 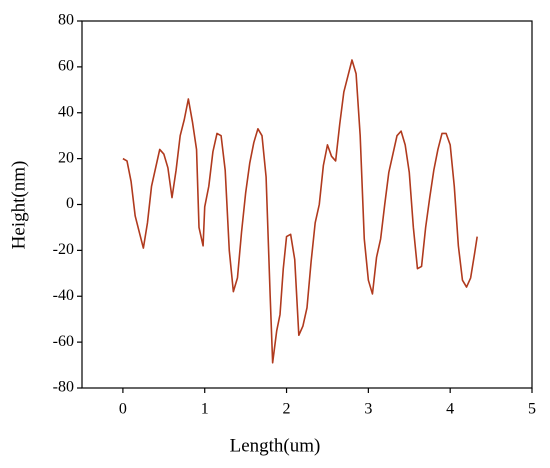 What do you see at coordinates (18, 205) in the screenshot?
I see `y-axis-label: Height(nm)` at bounding box center [18, 205].